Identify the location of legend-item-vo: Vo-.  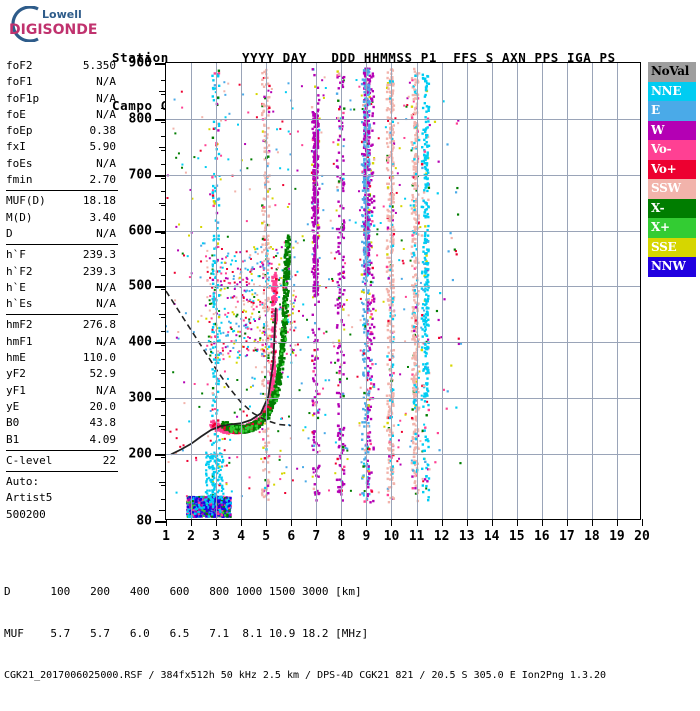
(672, 150).